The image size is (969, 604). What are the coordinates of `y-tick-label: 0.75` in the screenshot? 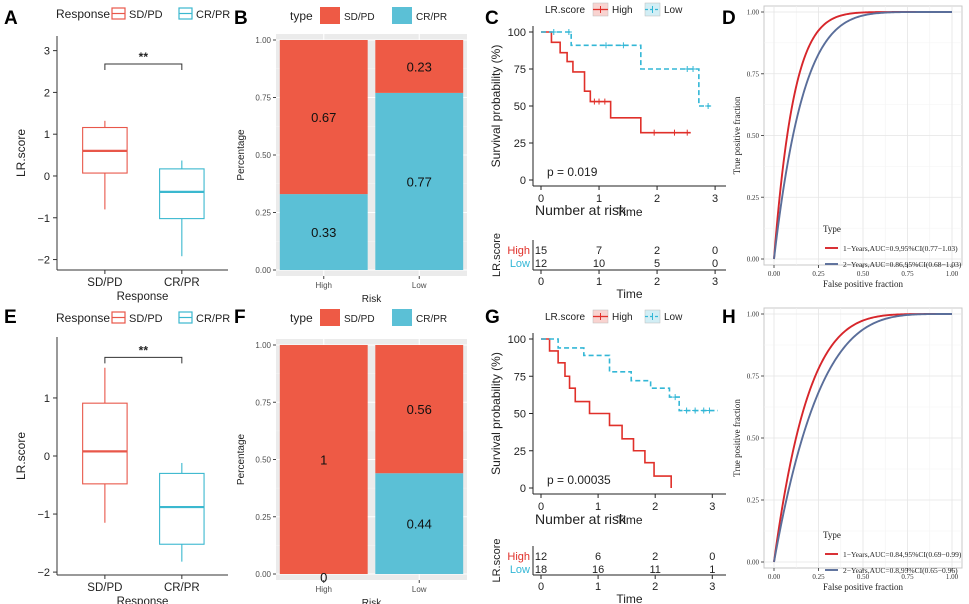 It's located at (753, 377).